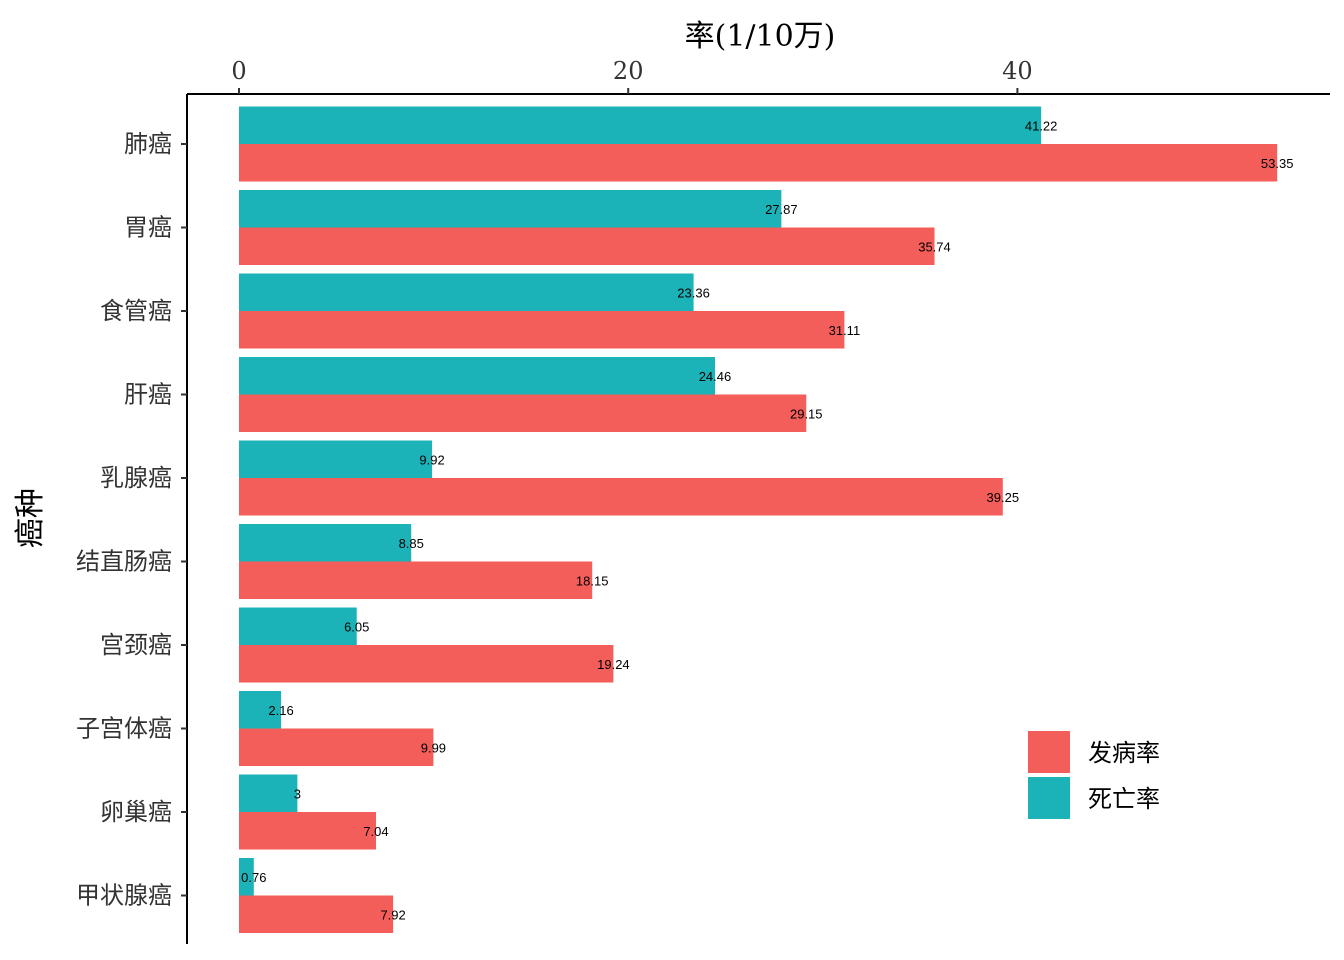  What do you see at coordinates (148, 395) in the screenshot?
I see `category-label: 肝癌` at bounding box center [148, 395].